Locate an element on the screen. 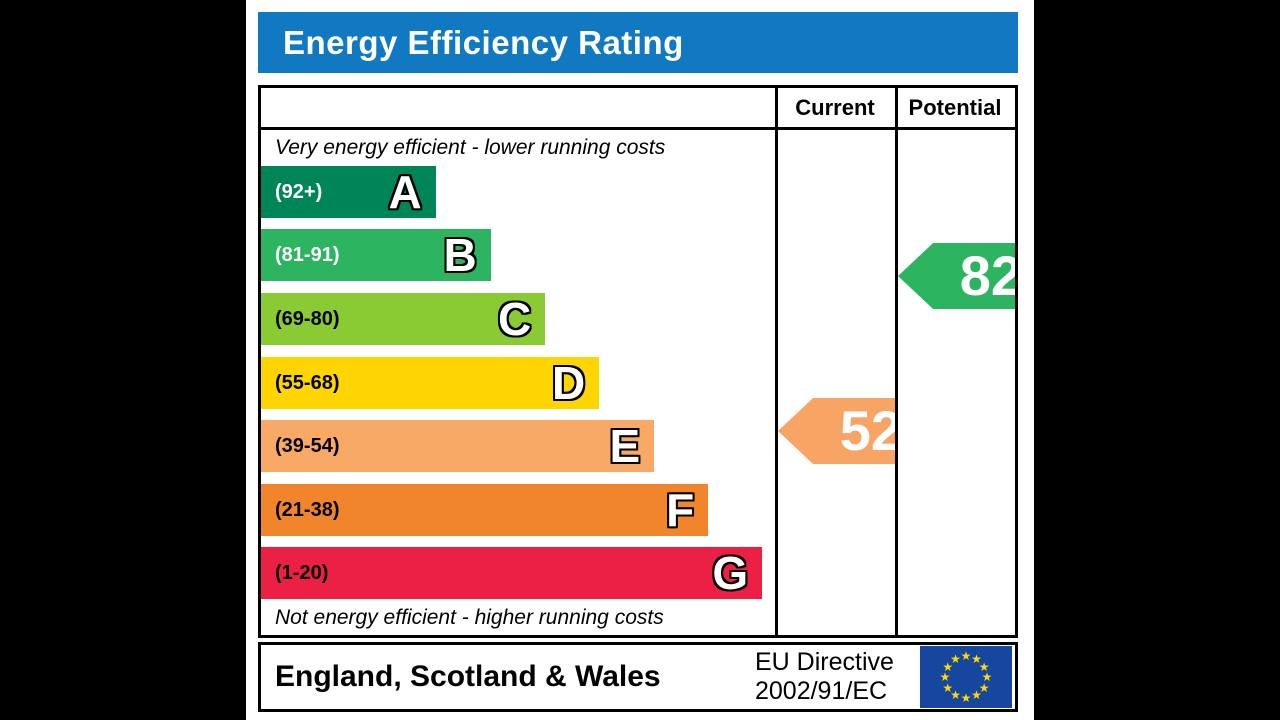  band-g: (1-20) G is located at coordinates (512, 573).